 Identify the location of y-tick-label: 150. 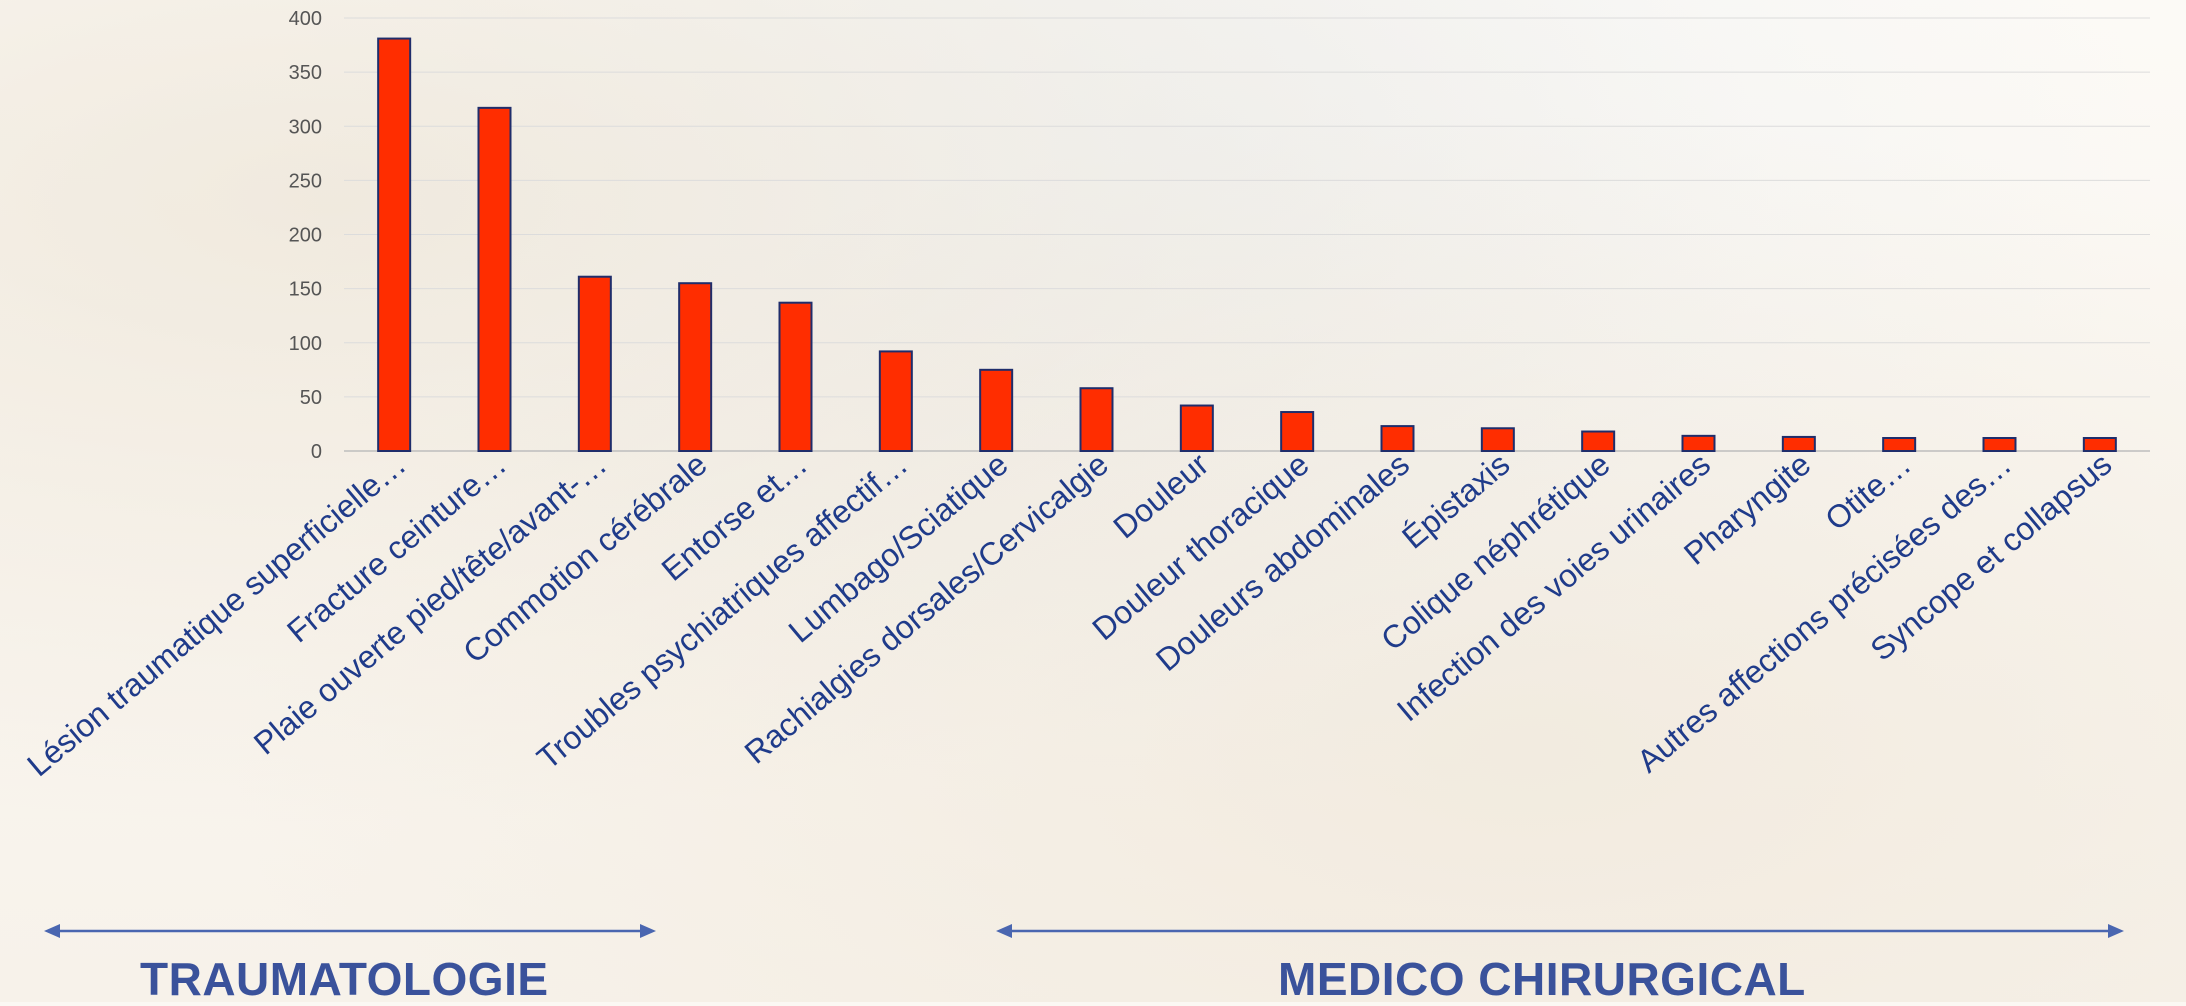
(305, 290).